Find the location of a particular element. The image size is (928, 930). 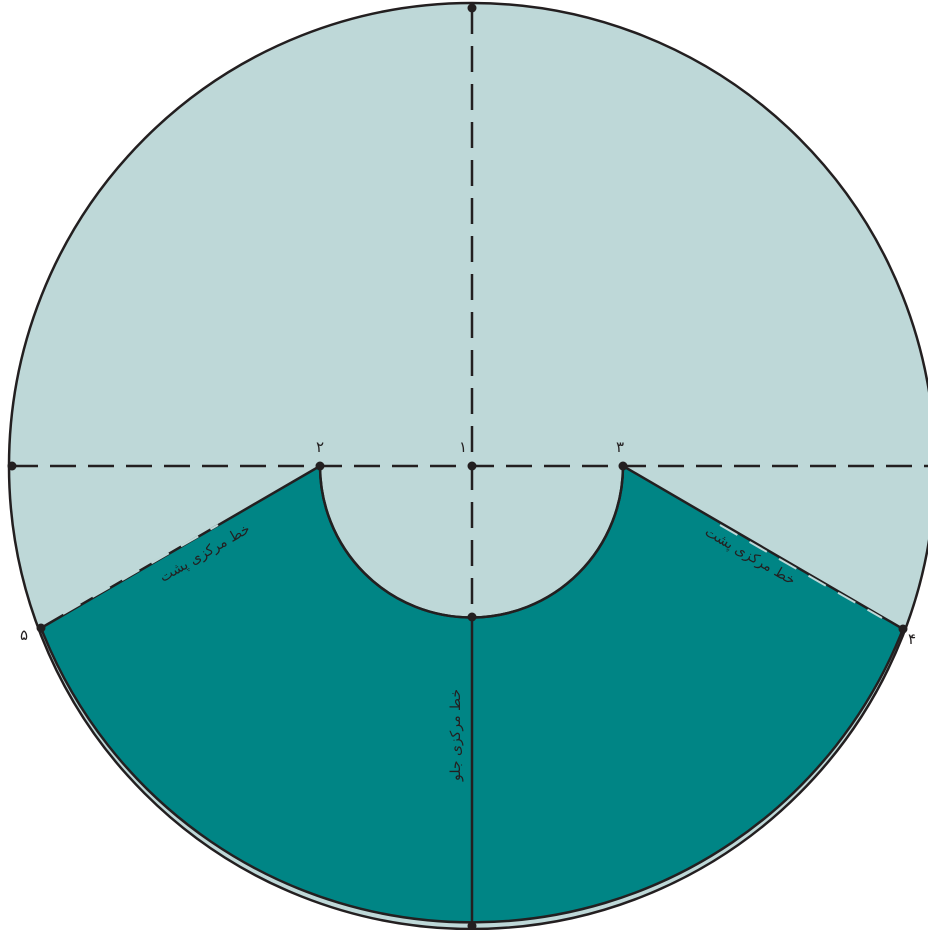

front-center-label: خط مرکزی جلو is located at coordinates (456, 735).